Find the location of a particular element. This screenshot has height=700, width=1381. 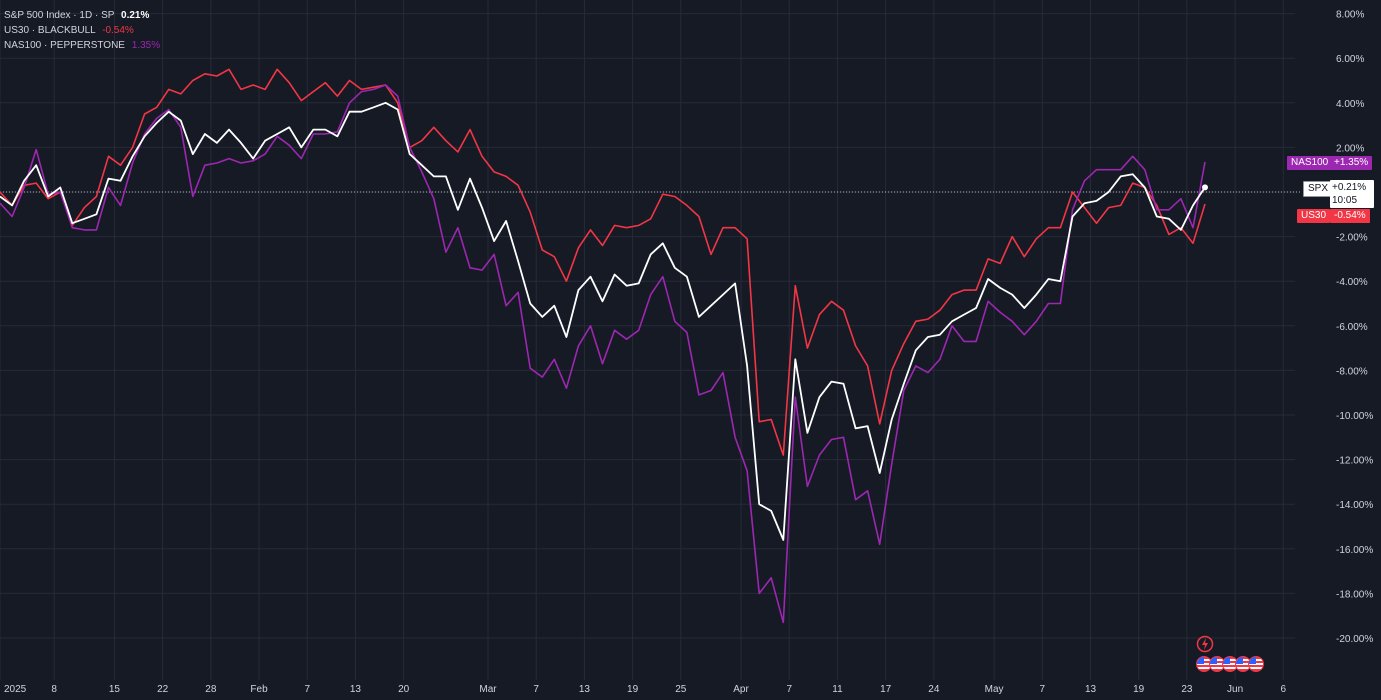

legend-spx: S&P 500 Index · 1D · SP 0.21% is located at coordinates (82, 15).